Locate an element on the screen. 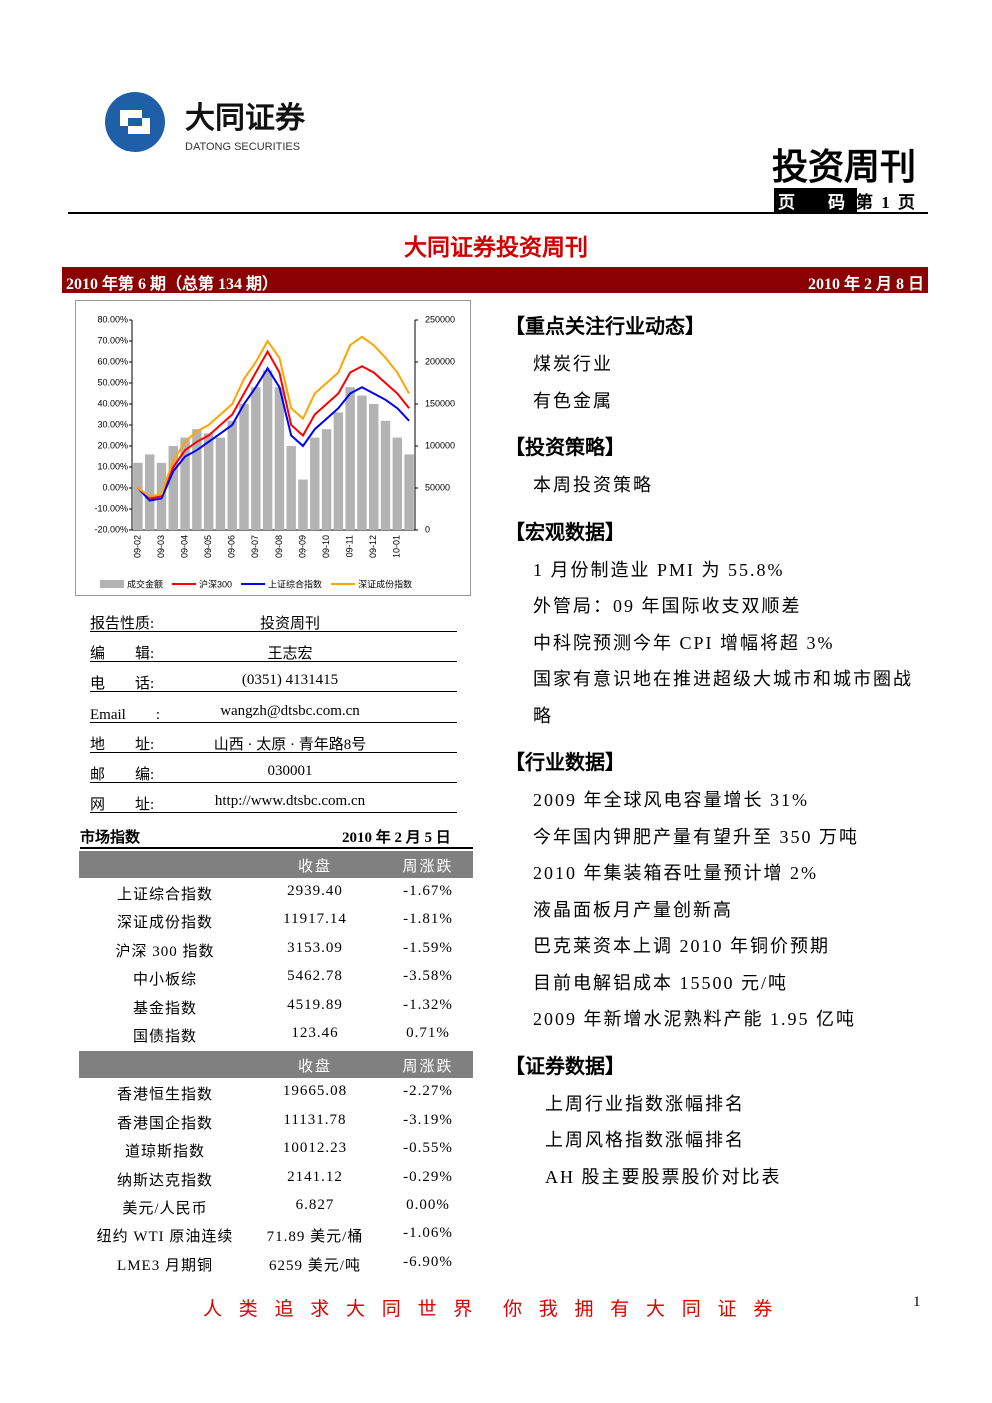 Image resolution: width=992 pixels, height=1403 pixels. info-label: 报告性质: is located at coordinates (122, 624).